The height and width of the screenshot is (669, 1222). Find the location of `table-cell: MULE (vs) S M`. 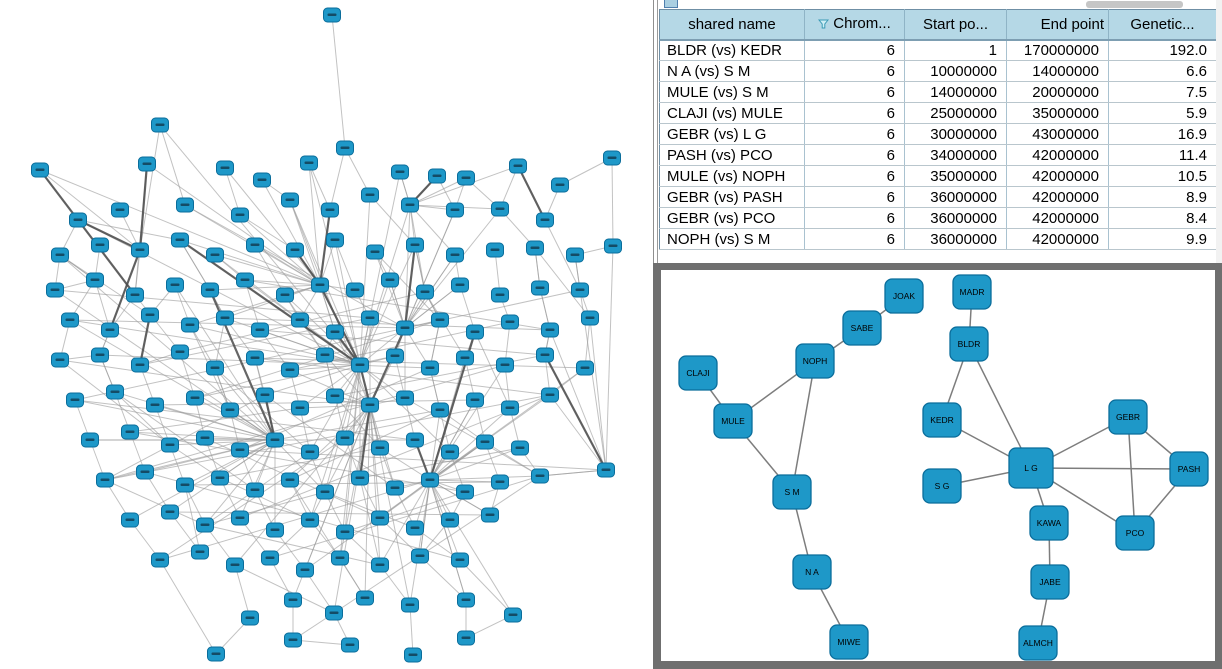

table-cell: MULE (vs) S M is located at coordinates (732, 92).